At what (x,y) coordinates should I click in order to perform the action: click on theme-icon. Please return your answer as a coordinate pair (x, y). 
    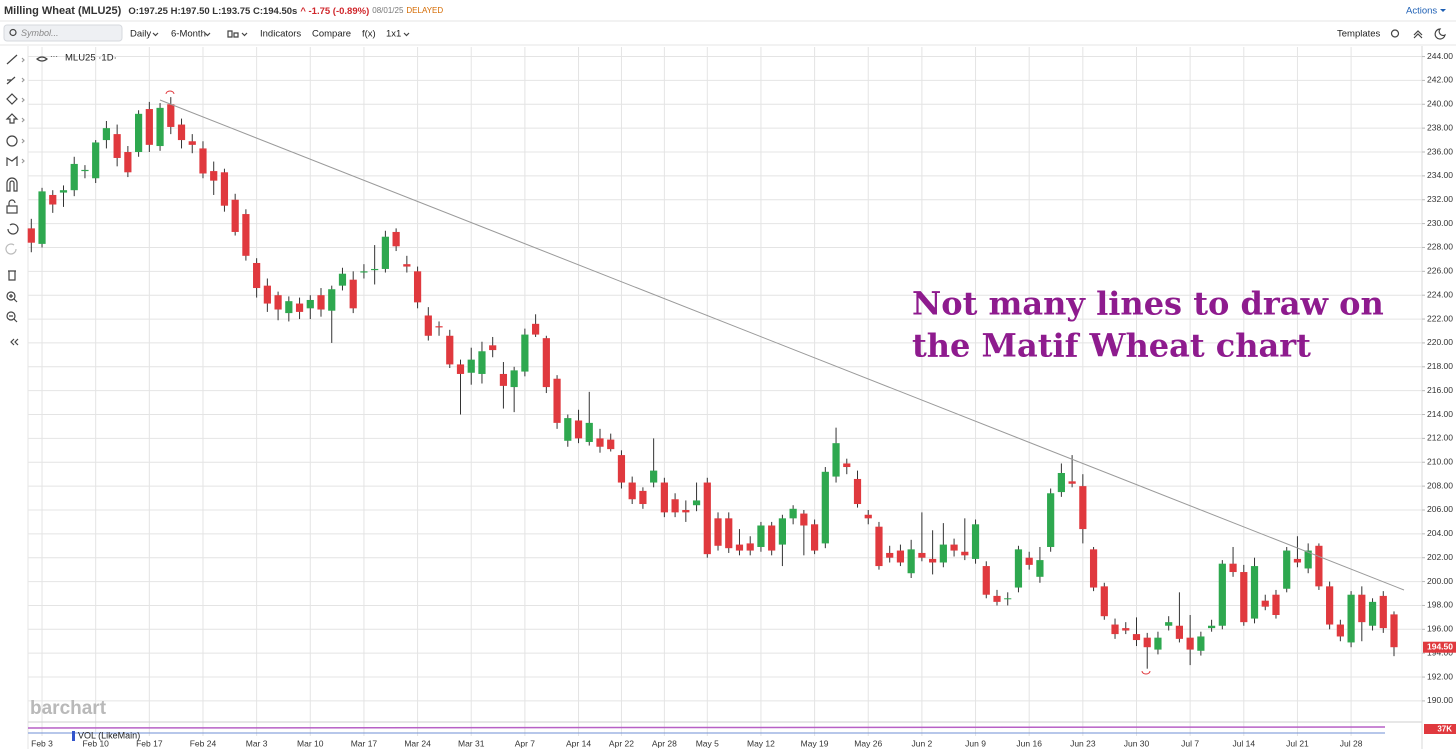
    Looking at the image, I should click on (1440, 34).